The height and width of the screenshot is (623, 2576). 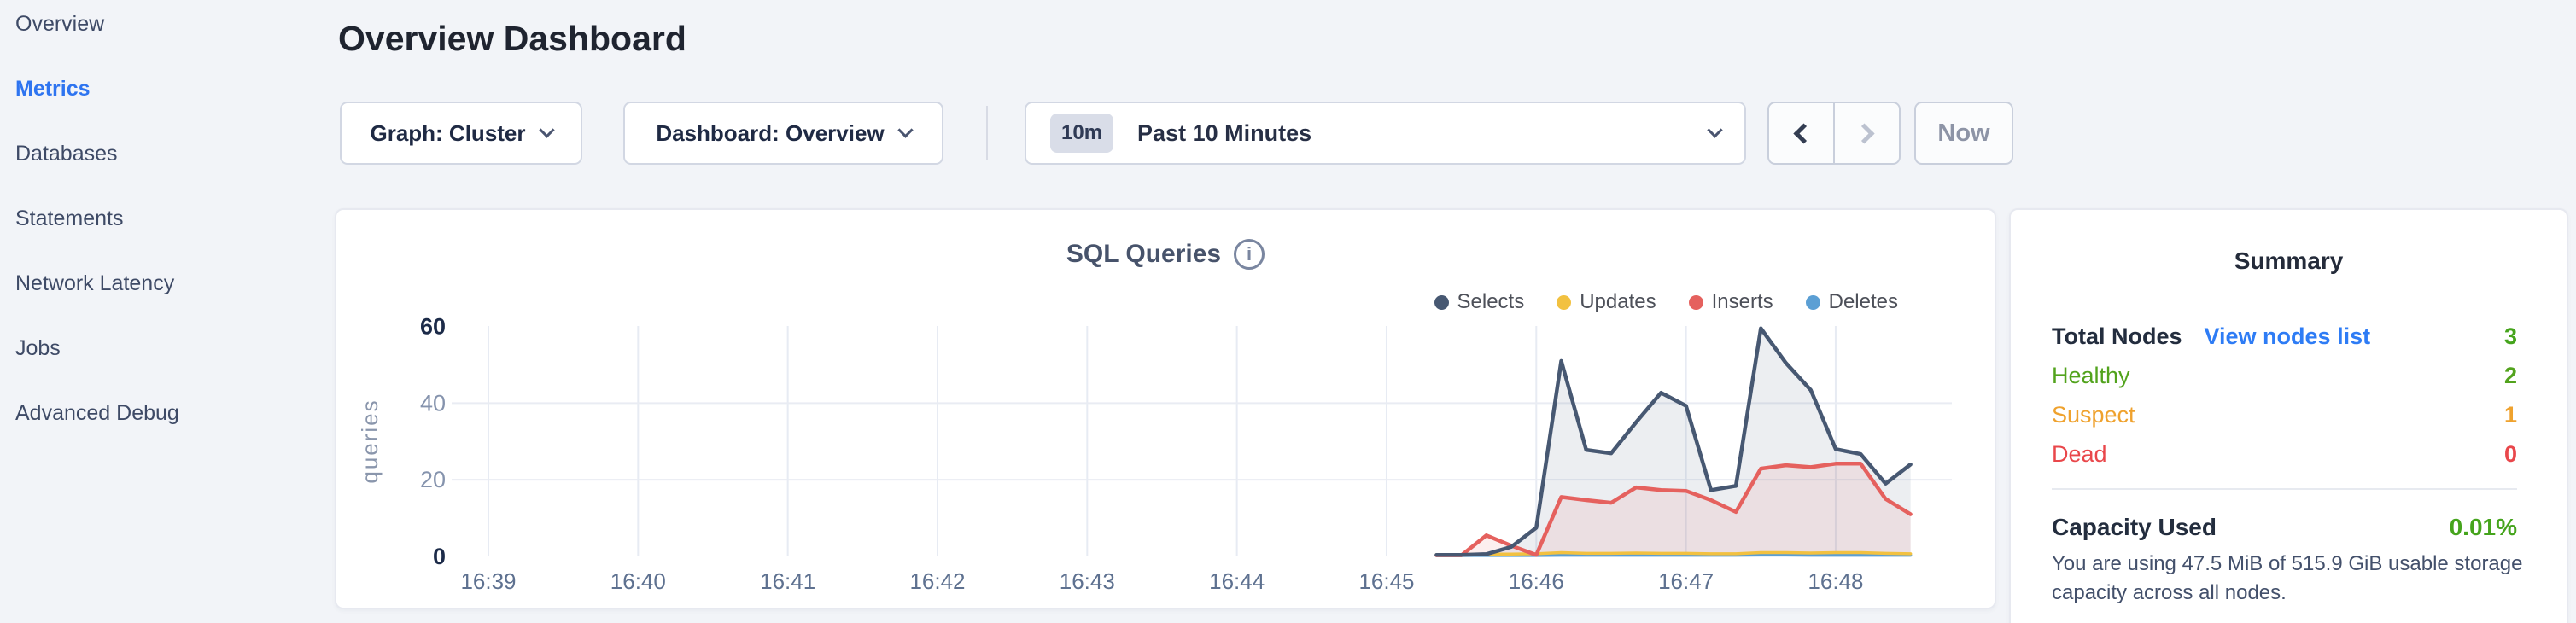 What do you see at coordinates (448, 132) in the screenshot?
I see `graph-dropdown-label: Graph: Cluster` at bounding box center [448, 132].